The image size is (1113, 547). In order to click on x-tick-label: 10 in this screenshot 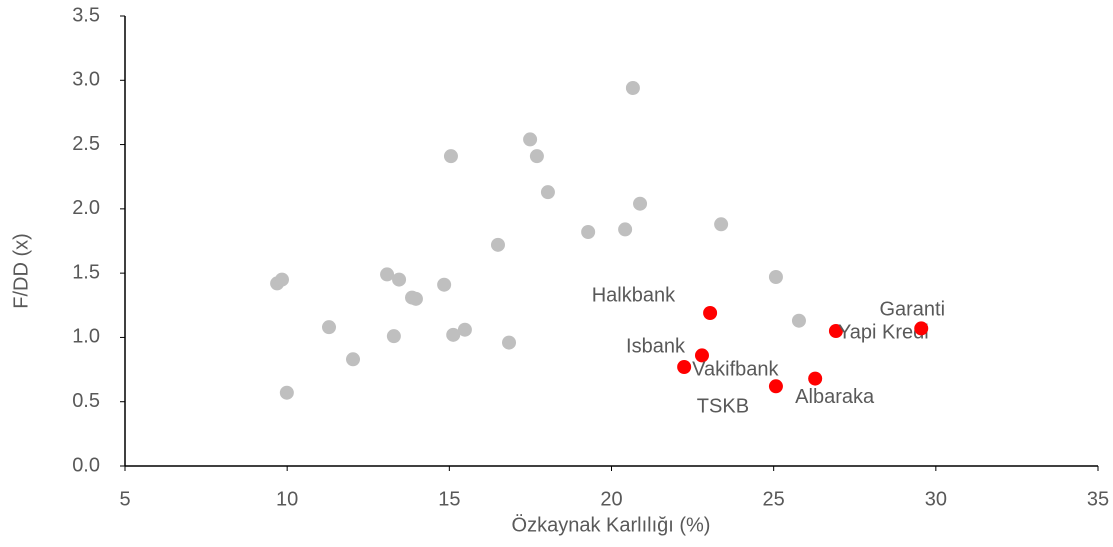, I will do `click(287, 499)`.